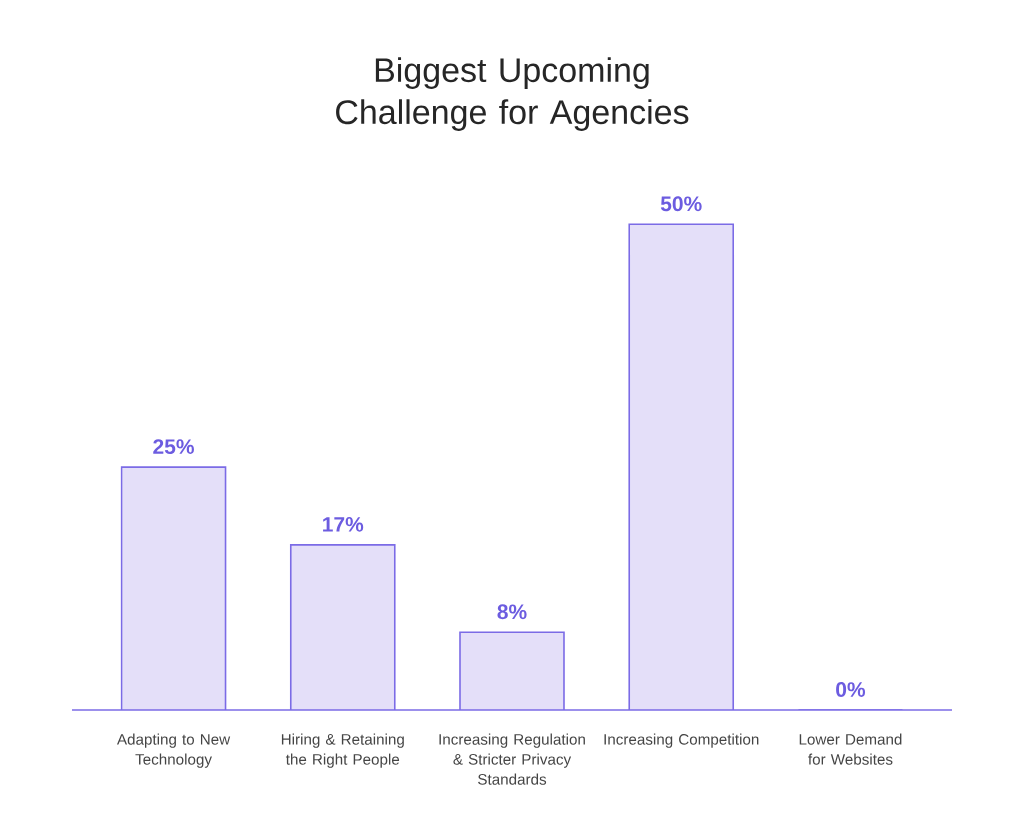 Image resolution: width=1024 pixels, height=826 pixels. I want to click on x-tick-label: Adapting to New Technology, so click(173, 750).